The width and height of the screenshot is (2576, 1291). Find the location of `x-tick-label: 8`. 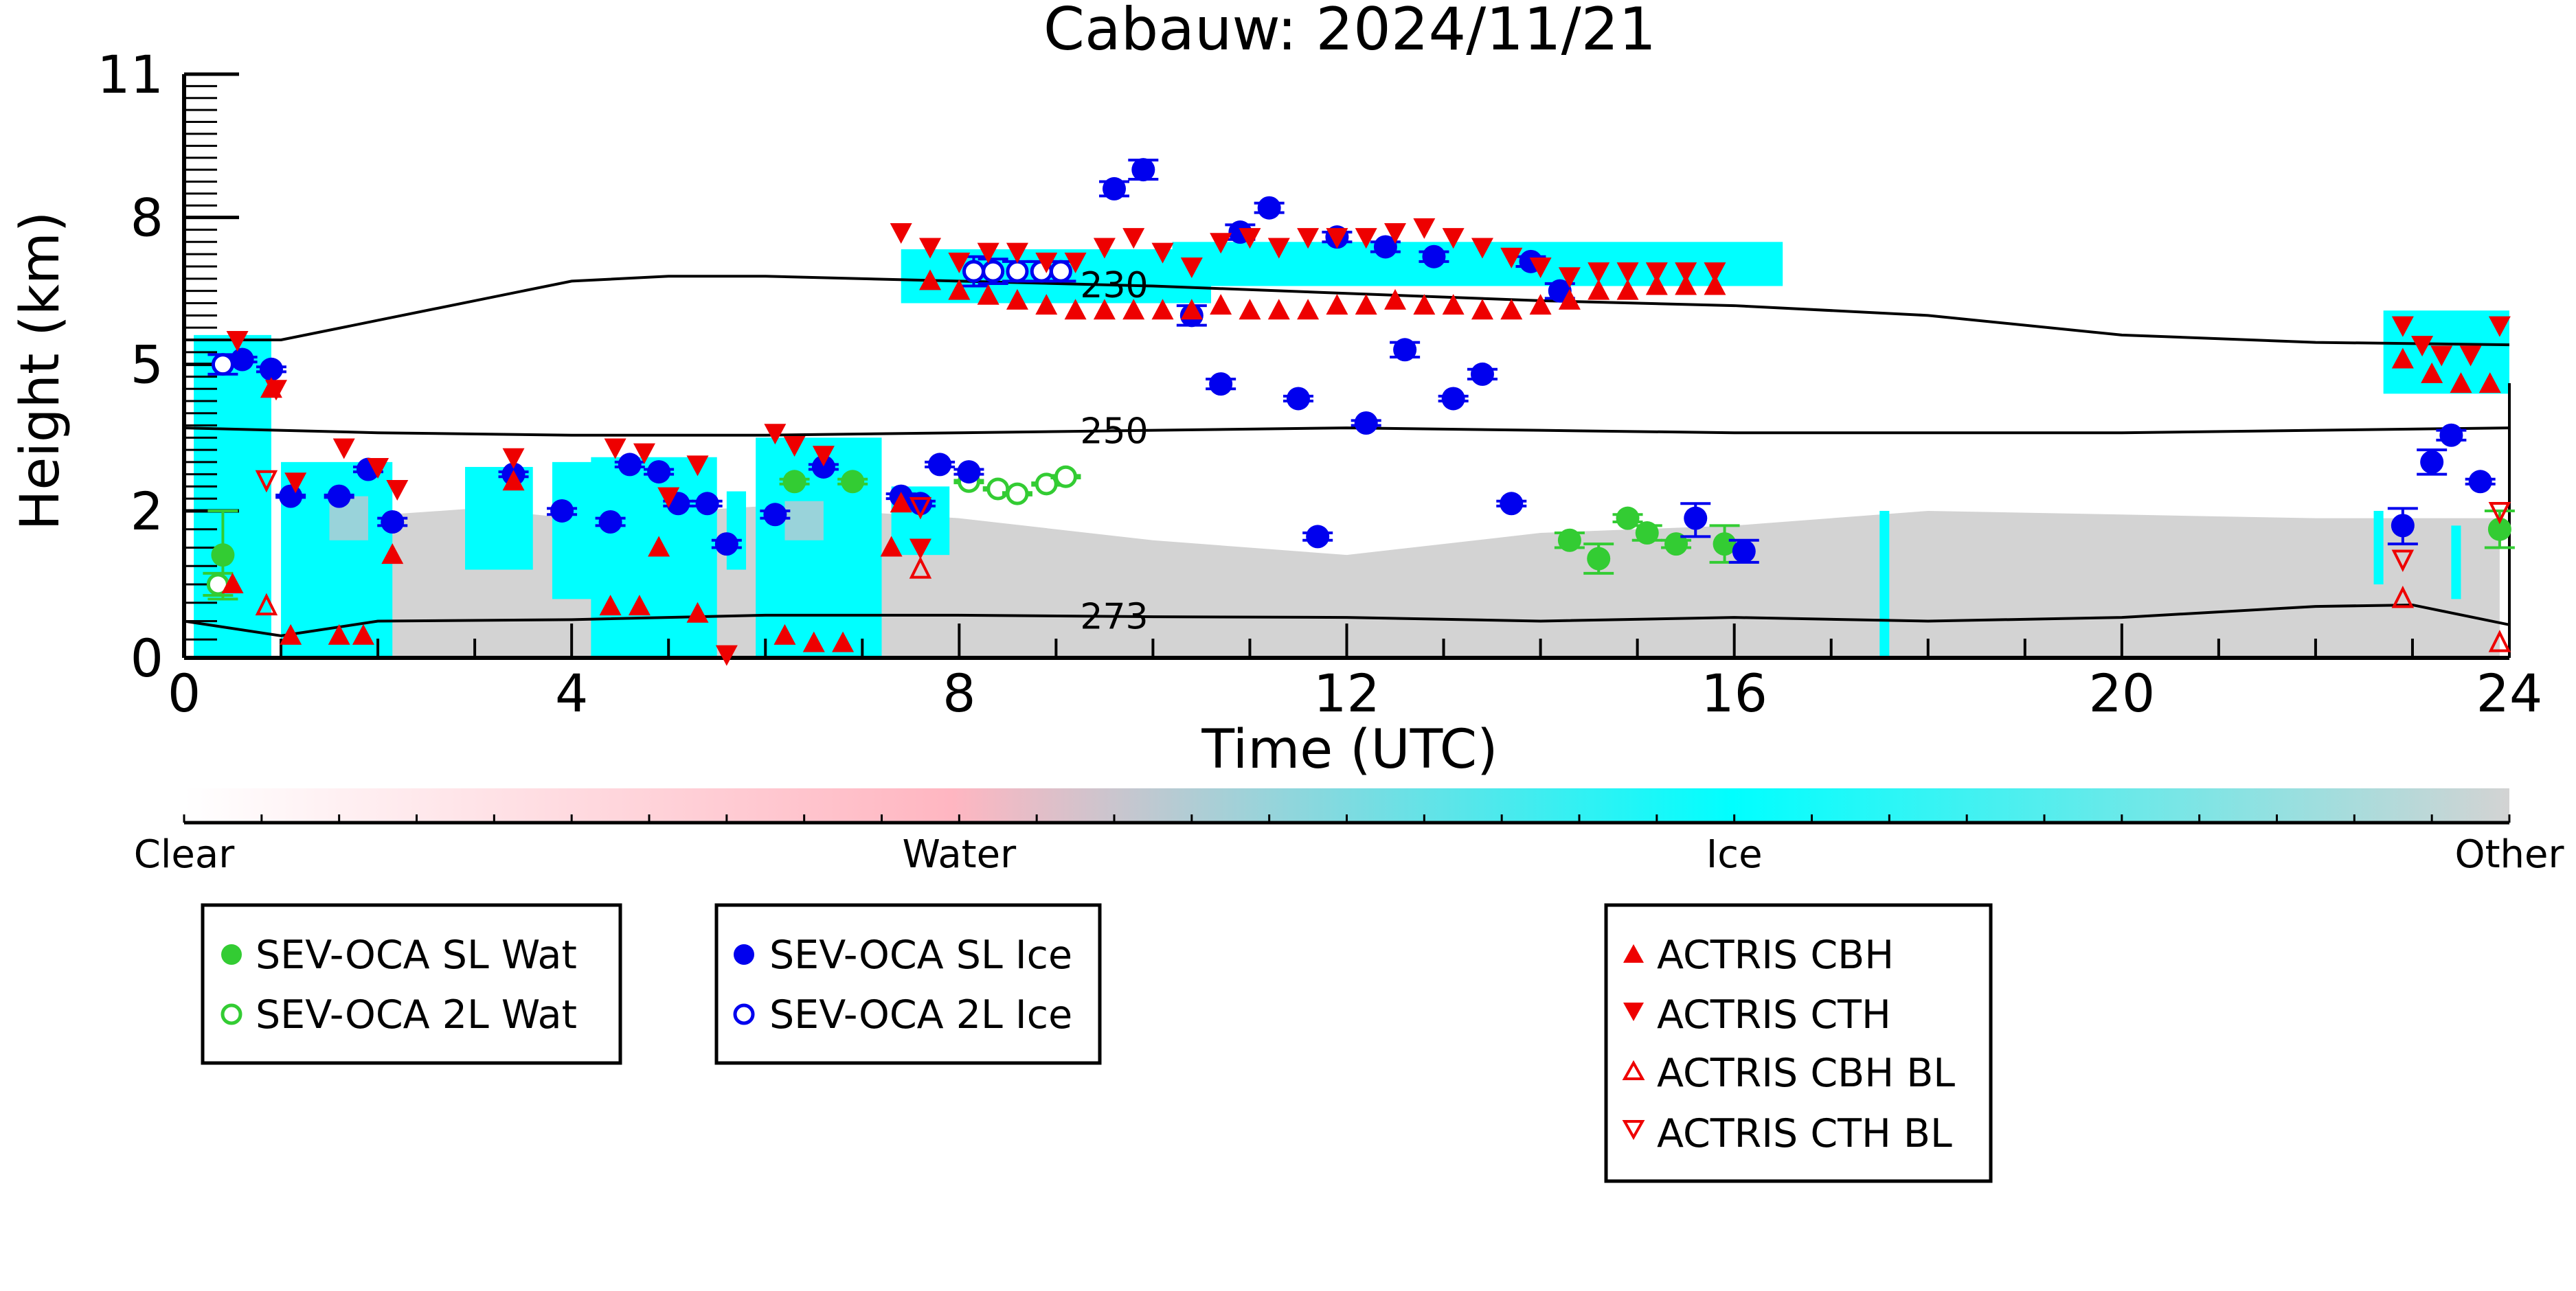

x-tick-label: 8 is located at coordinates (958, 694).